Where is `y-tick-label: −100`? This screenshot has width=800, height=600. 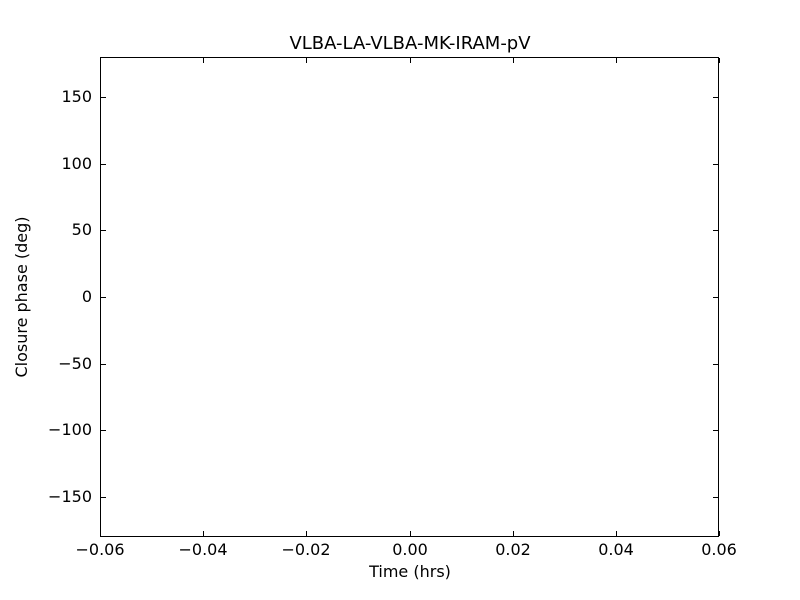
y-tick-label: −100 is located at coordinates (70, 429).